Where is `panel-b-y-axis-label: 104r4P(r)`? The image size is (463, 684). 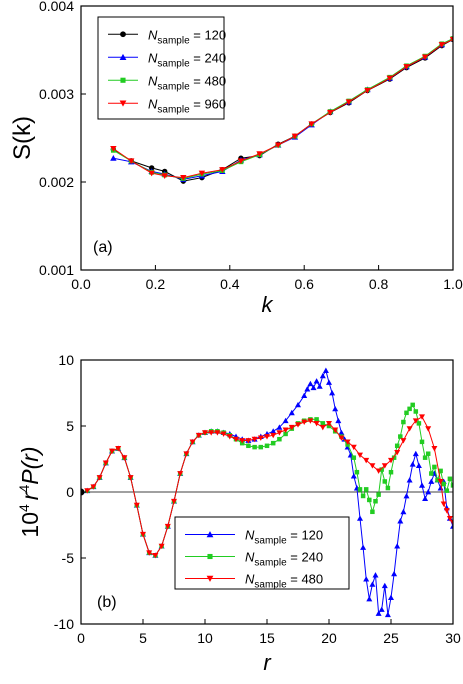 panel-b-y-axis-label: 104r4P(r) is located at coordinates (29, 491).